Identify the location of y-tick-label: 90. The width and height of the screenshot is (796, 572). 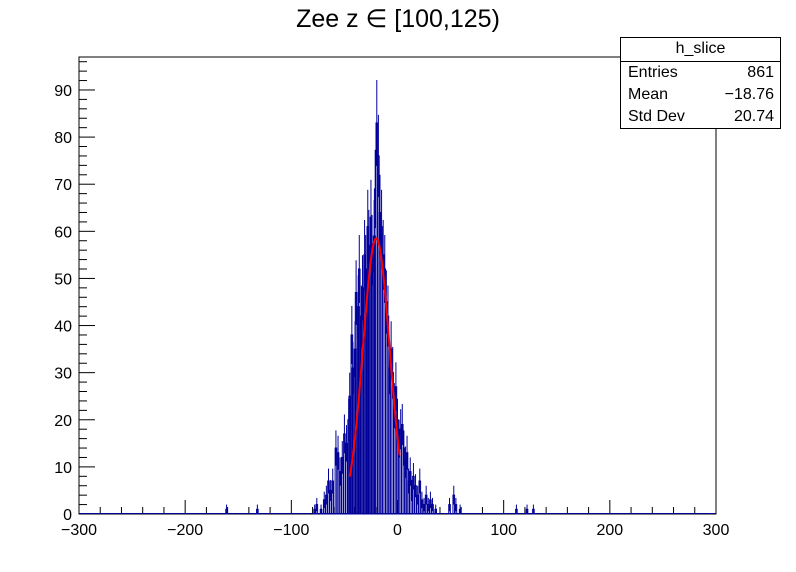
(63, 91).